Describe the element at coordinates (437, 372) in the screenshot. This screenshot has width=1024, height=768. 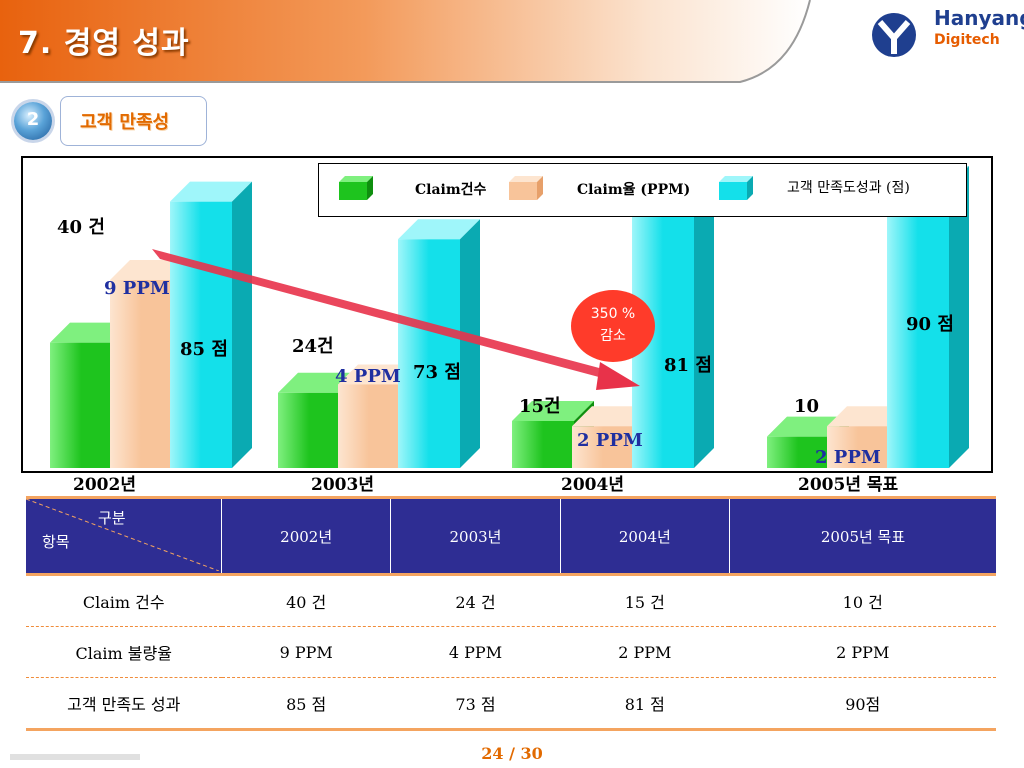
I see `data-label: 73 점` at that location.